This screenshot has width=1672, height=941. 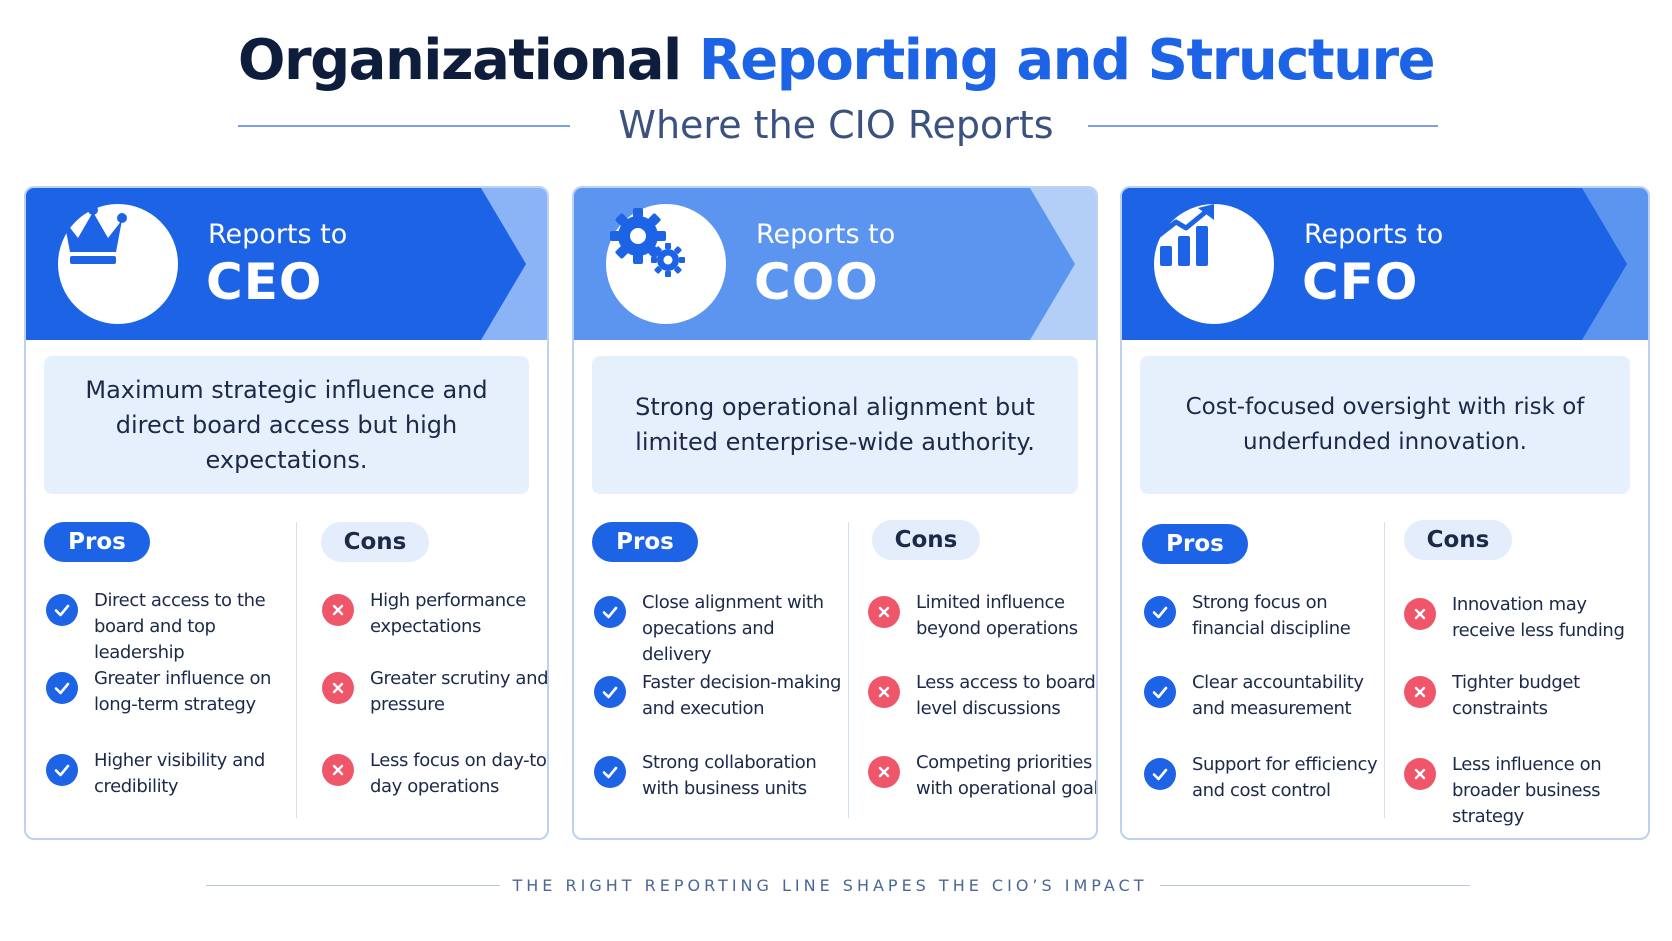 I want to click on con-item: Greater scrutiny and pressure, so click(x=435, y=694).